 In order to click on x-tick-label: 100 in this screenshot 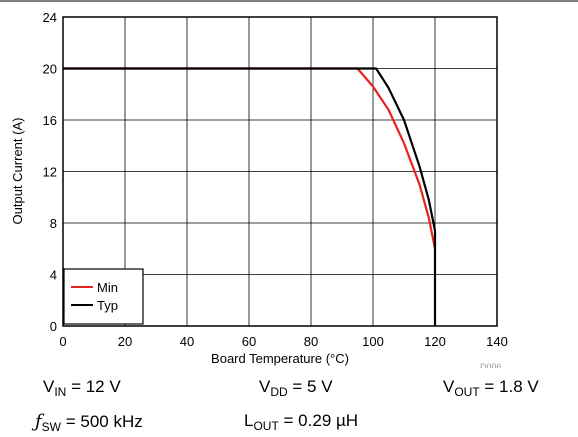, I will do `click(373, 341)`.